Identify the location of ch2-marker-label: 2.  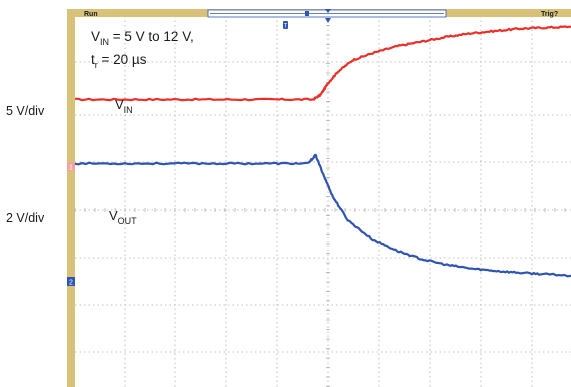
(71, 283).